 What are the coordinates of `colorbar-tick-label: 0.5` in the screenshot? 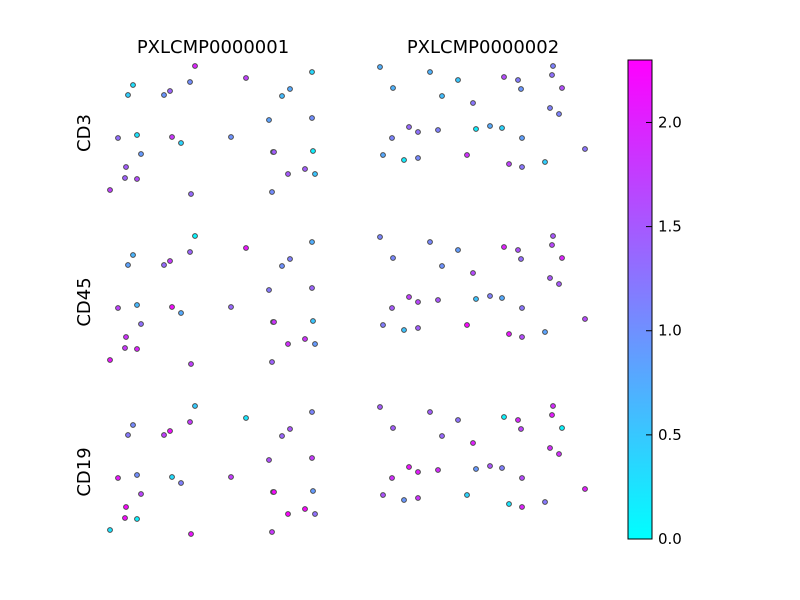 It's located at (670, 435).